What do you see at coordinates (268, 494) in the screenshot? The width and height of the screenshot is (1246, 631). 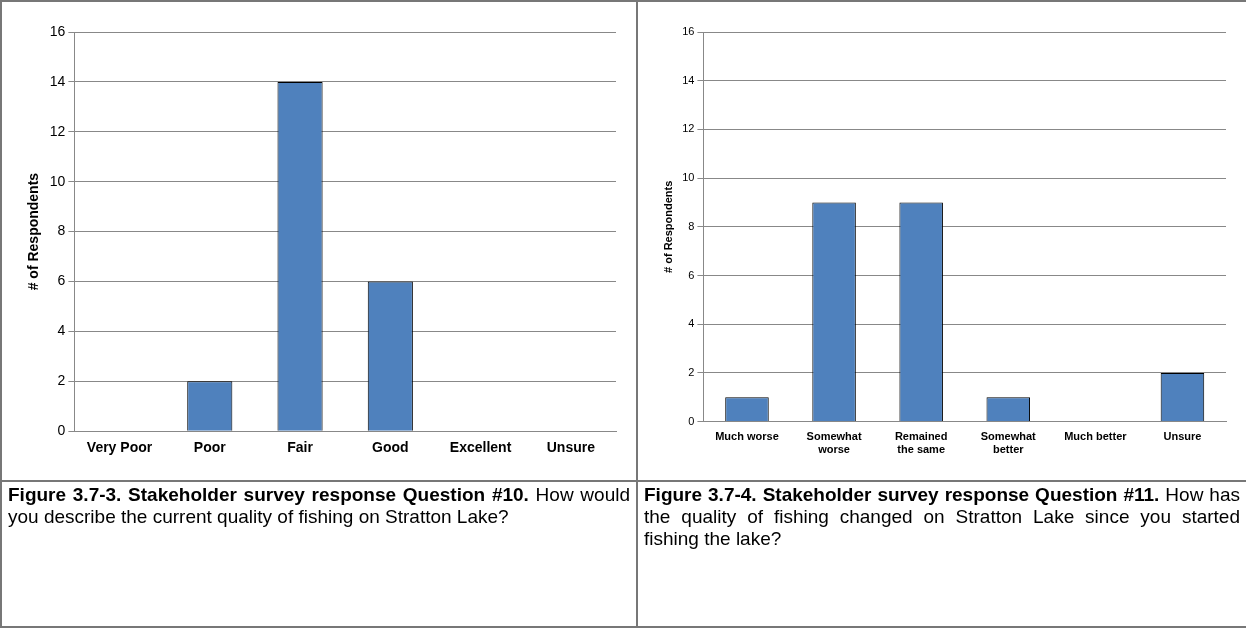 I see `text: Figure 3.7-3. Stakeholder survey response Question #10.` at bounding box center [268, 494].